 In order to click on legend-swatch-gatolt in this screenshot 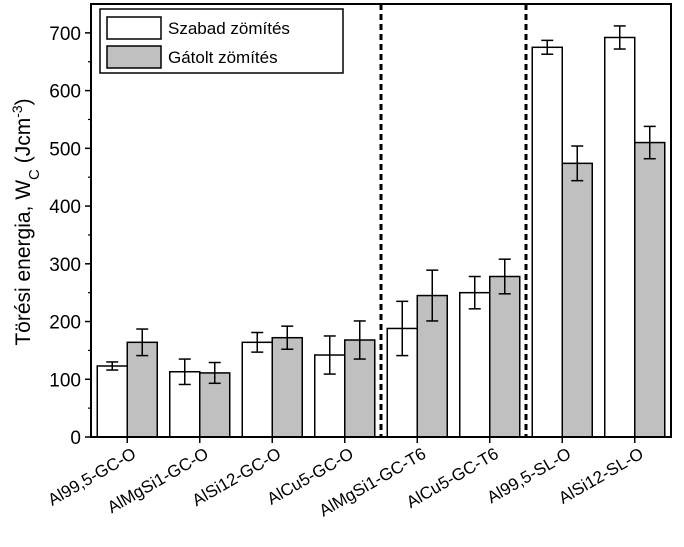, I will do `click(134, 57)`.